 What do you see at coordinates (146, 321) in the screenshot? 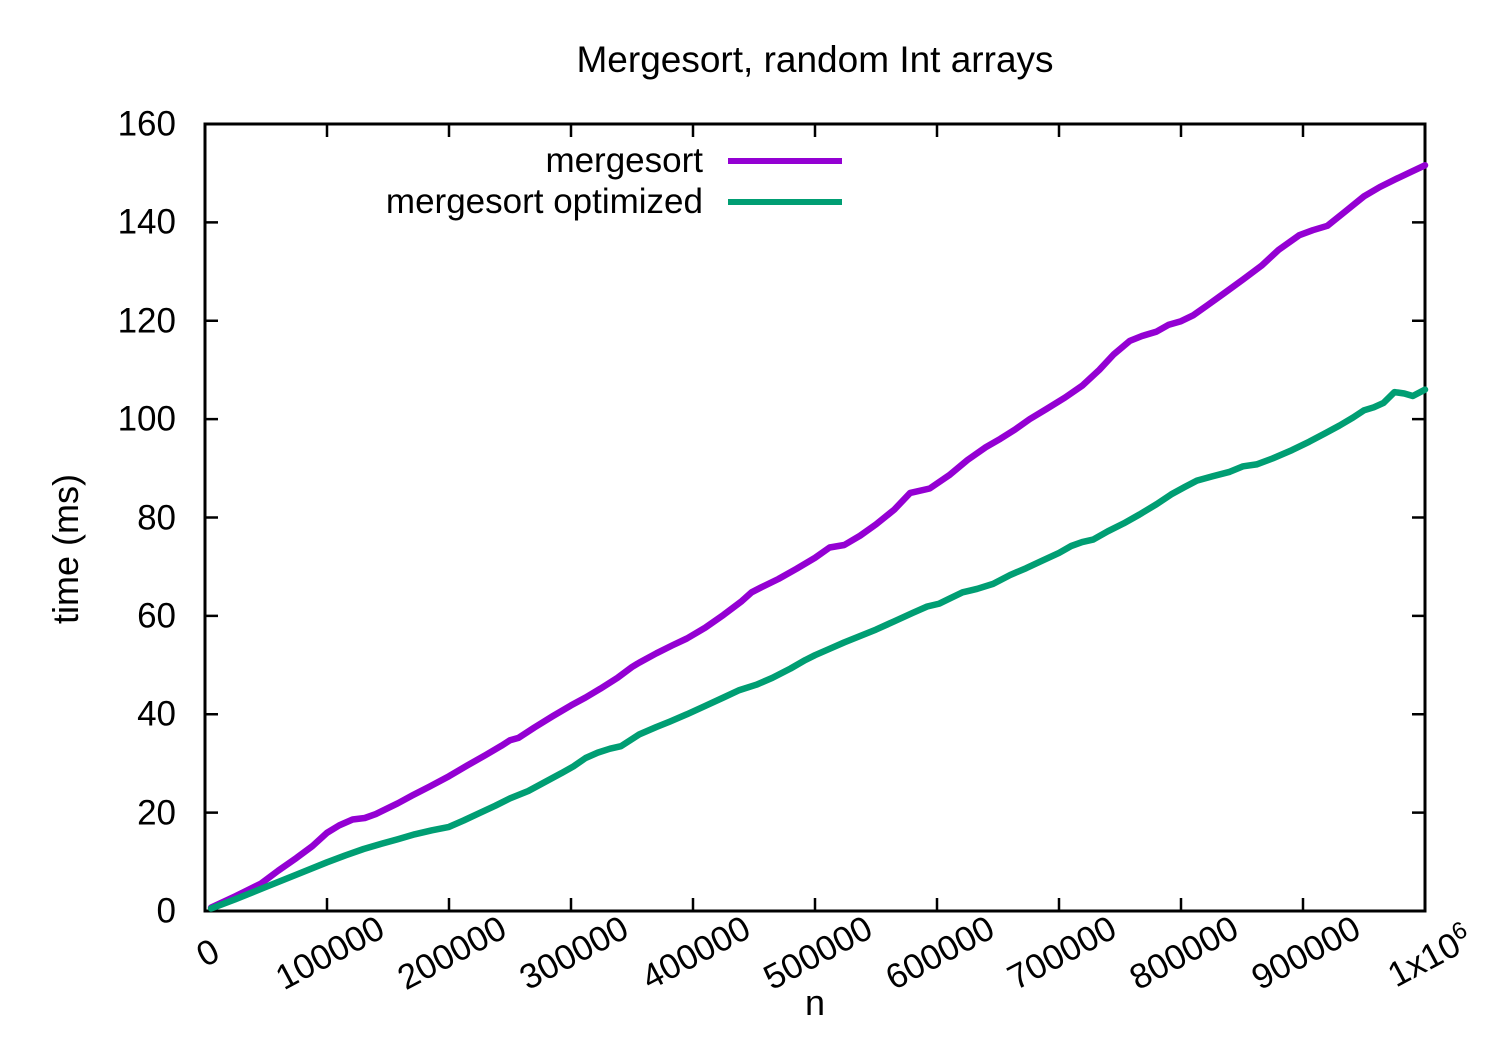
I see `y-tick-label: 120` at bounding box center [146, 321].